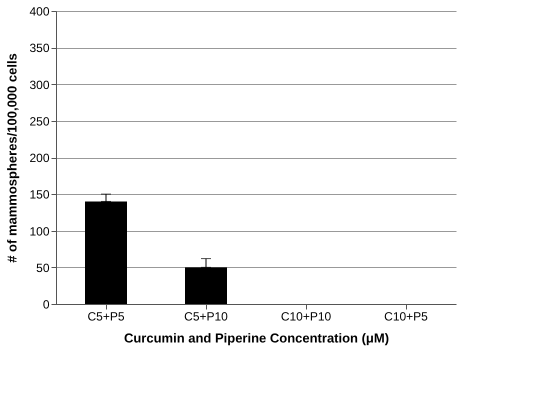 This screenshot has width=541, height=409. I want to click on y-tick-label: 100, so click(39, 231).